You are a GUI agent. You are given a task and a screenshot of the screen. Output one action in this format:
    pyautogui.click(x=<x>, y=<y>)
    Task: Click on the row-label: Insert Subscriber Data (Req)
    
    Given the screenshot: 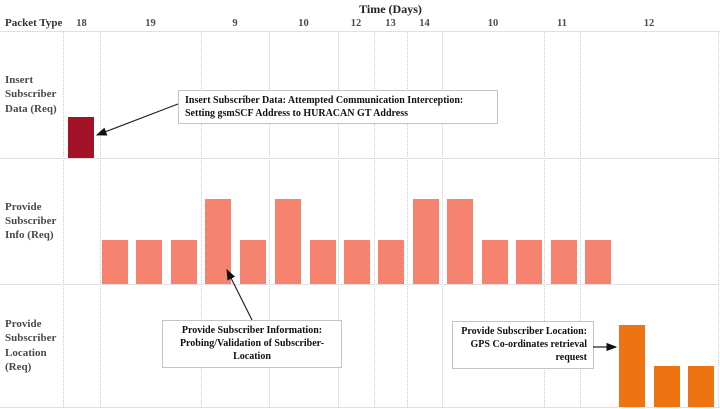 What is the action you would take?
    pyautogui.click(x=31, y=94)
    